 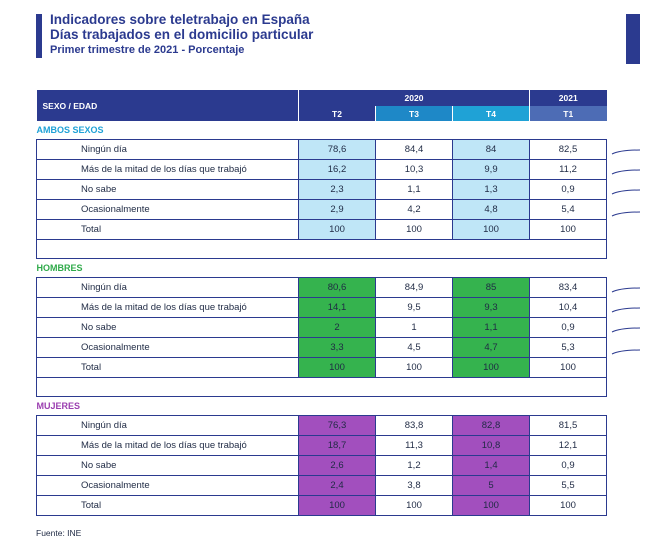 I want to click on value-cell: 10,4, so click(x=568, y=307).